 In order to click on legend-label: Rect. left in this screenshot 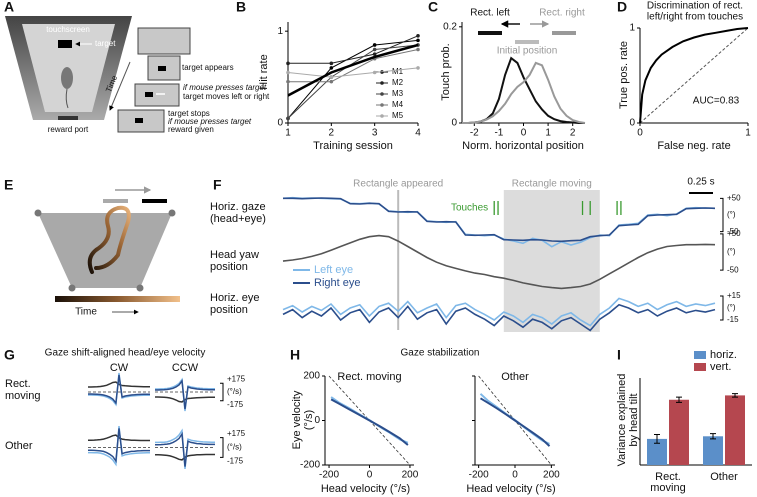, I will do `click(490, 13)`.